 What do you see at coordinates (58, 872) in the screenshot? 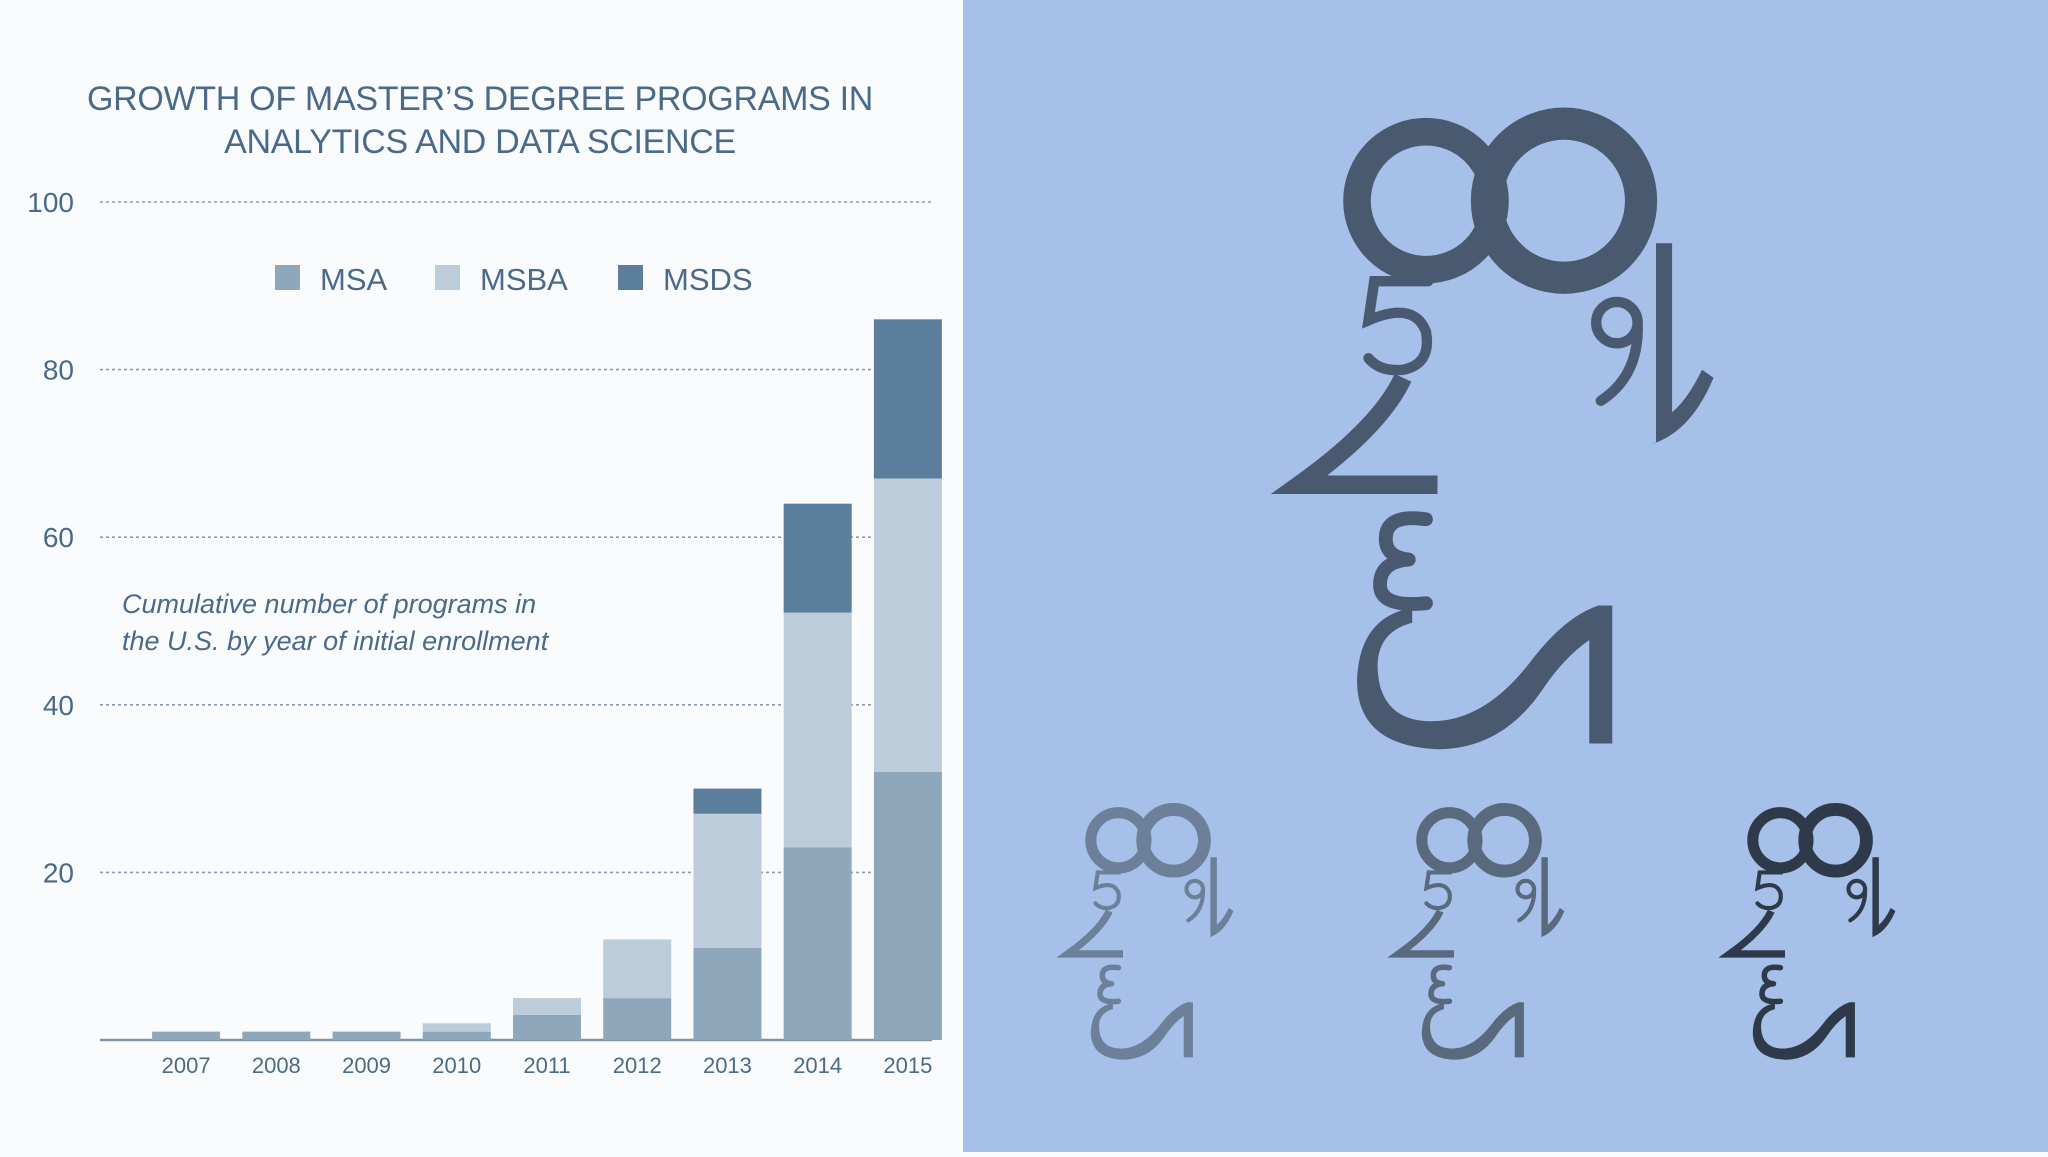
I see `y-tick-label: 20` at bounding box center [58, 872].